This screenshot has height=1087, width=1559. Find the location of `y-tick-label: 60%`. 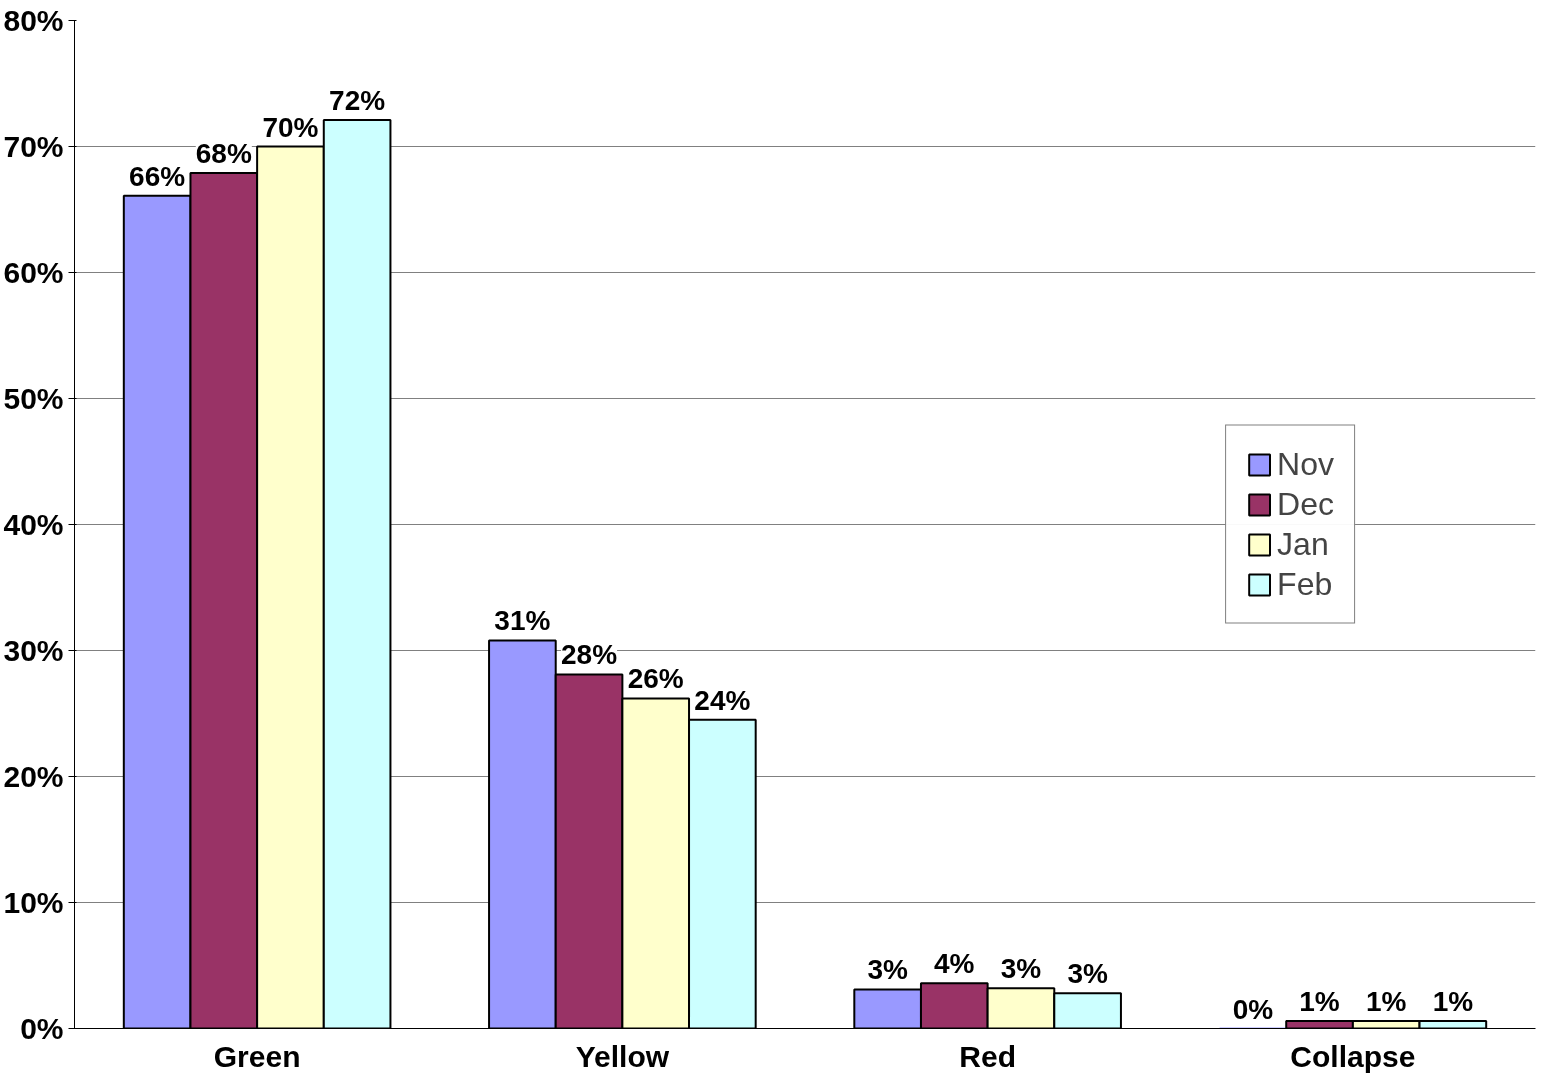

y-tick-label: 60% is located at coordinates (33, 272).